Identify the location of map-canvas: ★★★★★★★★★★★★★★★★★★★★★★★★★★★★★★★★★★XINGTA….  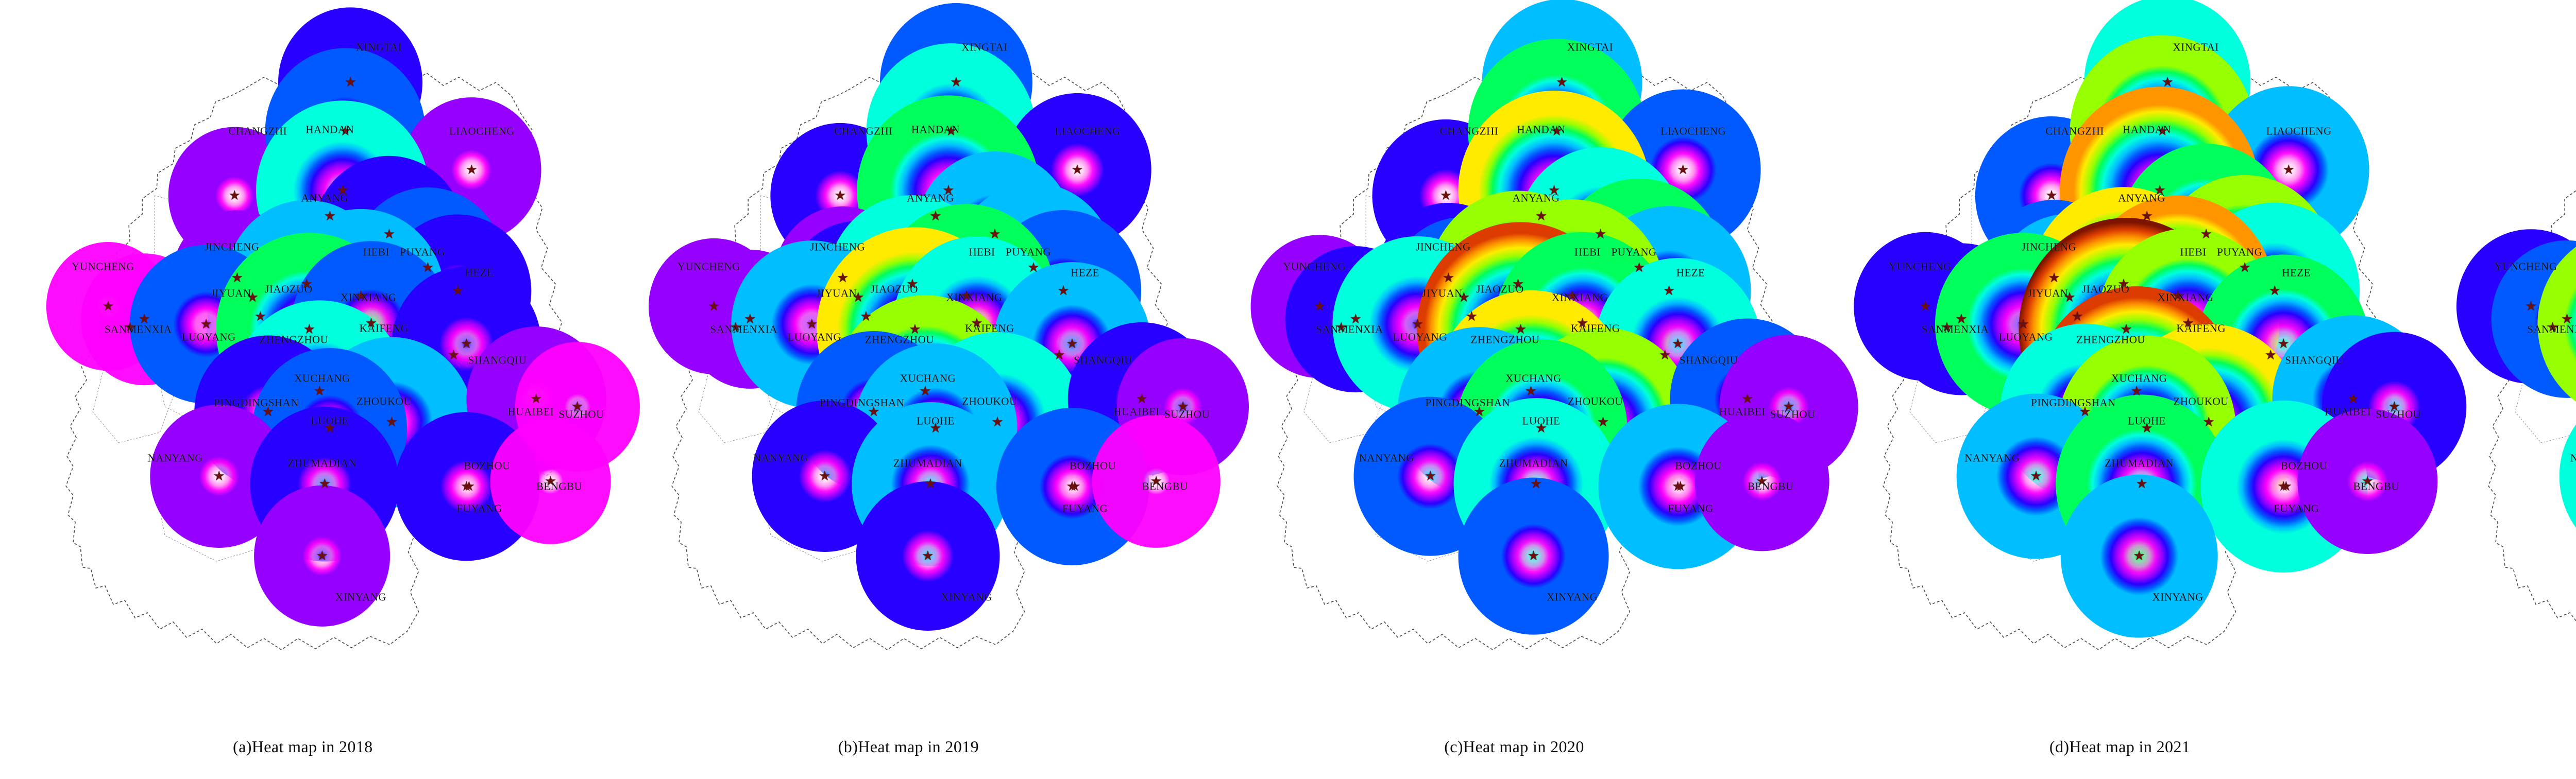
(2499, 358).